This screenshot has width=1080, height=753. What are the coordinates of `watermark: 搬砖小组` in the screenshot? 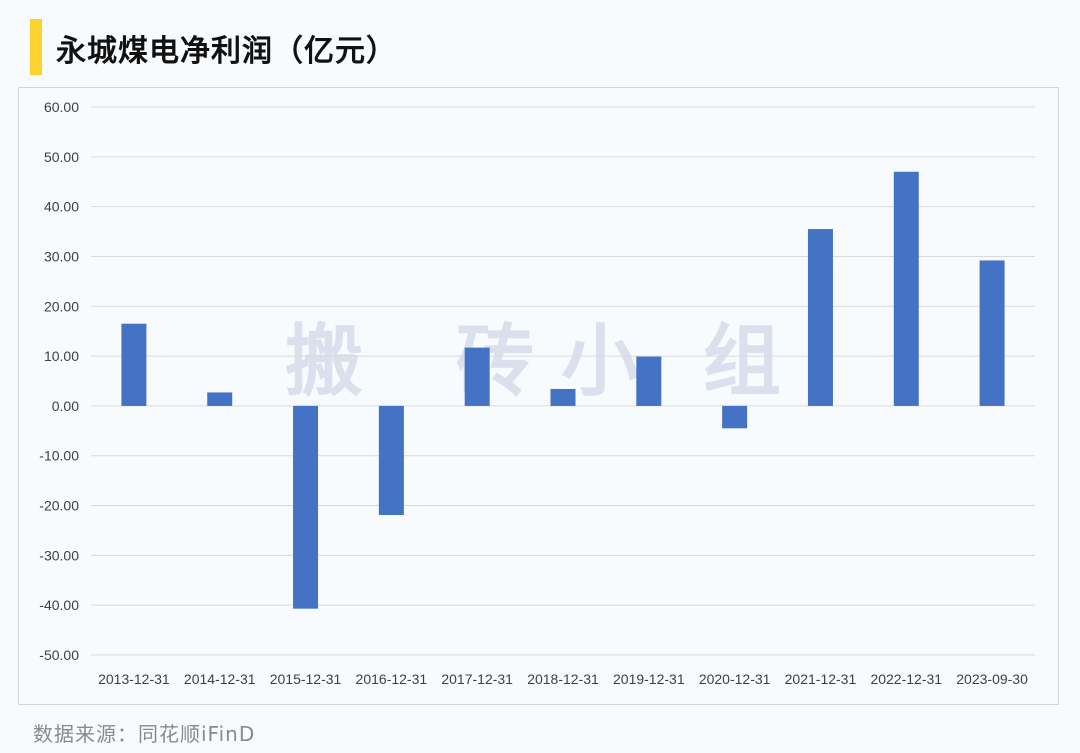 It's located at (533, 362).